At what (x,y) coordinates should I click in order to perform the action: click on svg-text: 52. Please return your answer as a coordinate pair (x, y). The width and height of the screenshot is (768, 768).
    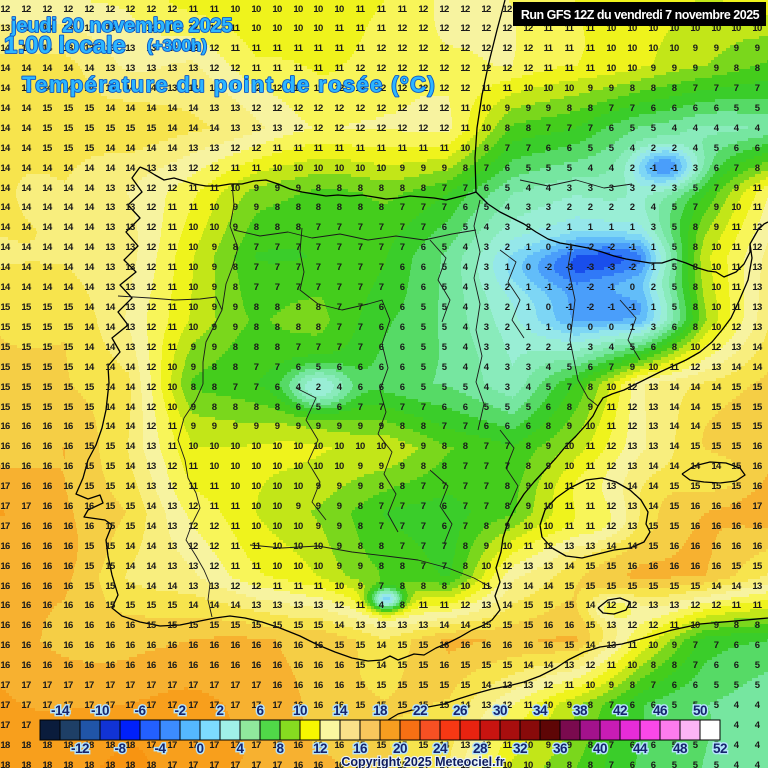
    Looking at the image, I should click on (720, 748).